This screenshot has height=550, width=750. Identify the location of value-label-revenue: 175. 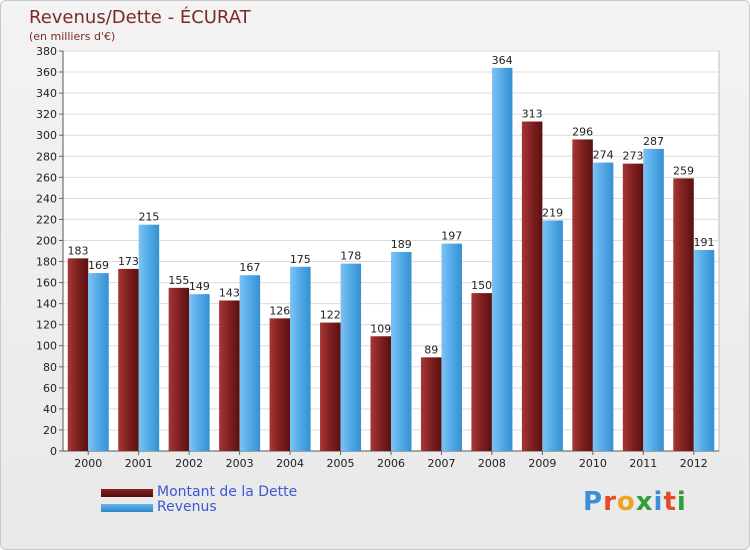
(300, 259).